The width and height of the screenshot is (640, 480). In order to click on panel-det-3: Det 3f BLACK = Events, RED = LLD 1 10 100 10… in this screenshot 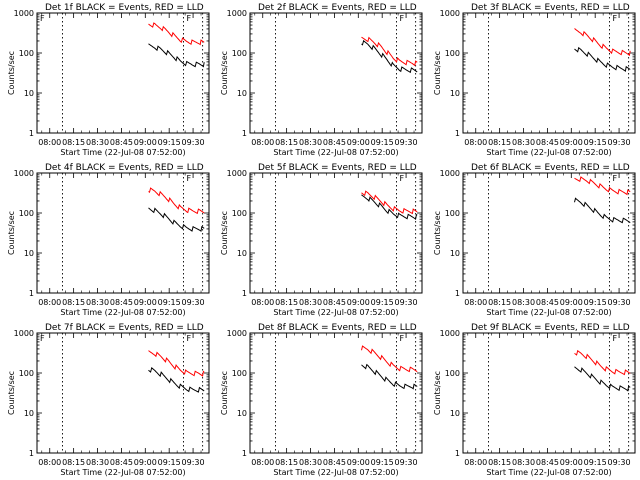, I will do `click(534, 80)`.